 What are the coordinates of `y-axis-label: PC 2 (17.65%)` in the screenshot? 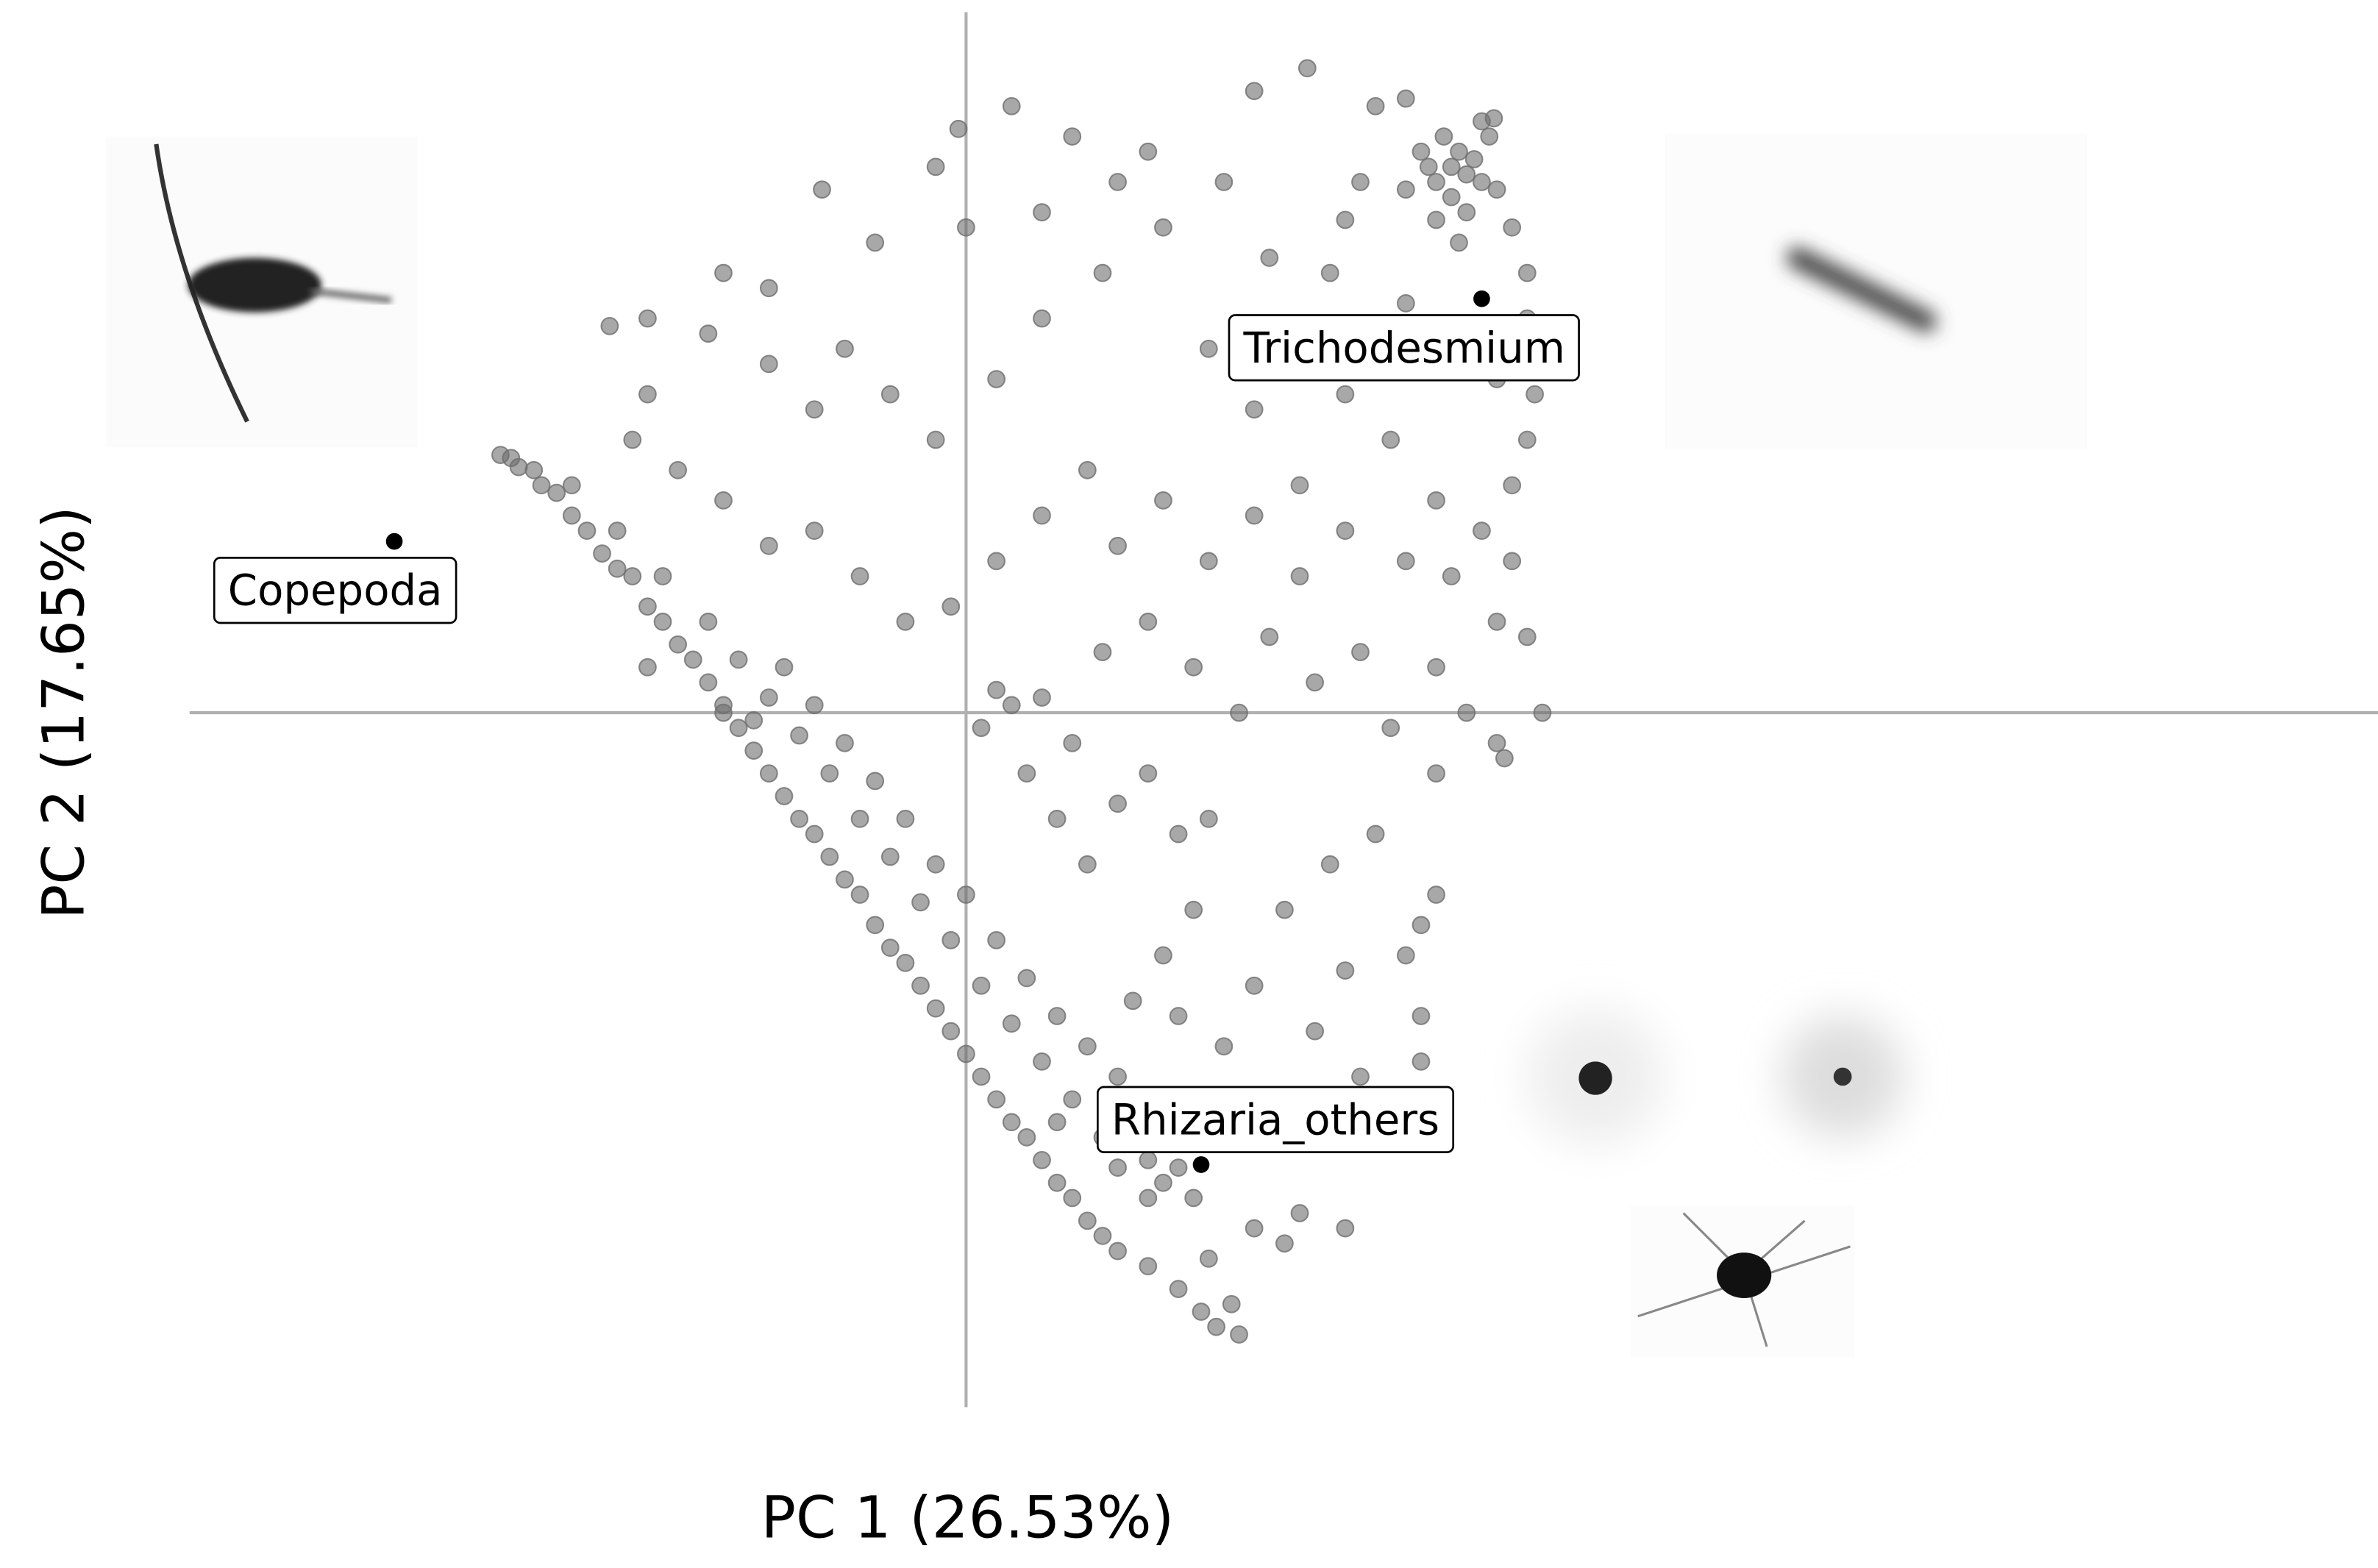 It's located at (64, 712).